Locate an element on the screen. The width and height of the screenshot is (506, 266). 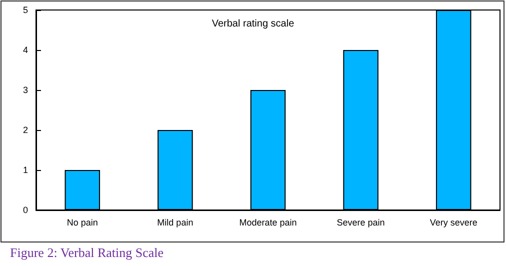
y-tick-label: 4 is located at coordinates (25, 50).